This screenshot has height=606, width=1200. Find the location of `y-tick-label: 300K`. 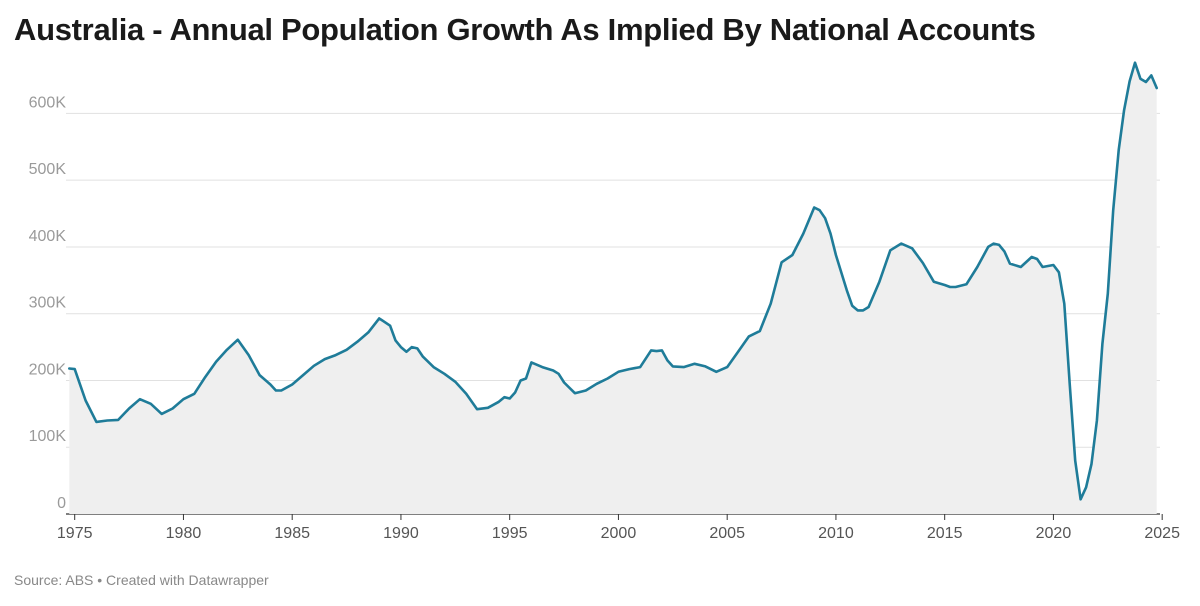

y-tick-label: 300K is located at coordinates (48, 303).